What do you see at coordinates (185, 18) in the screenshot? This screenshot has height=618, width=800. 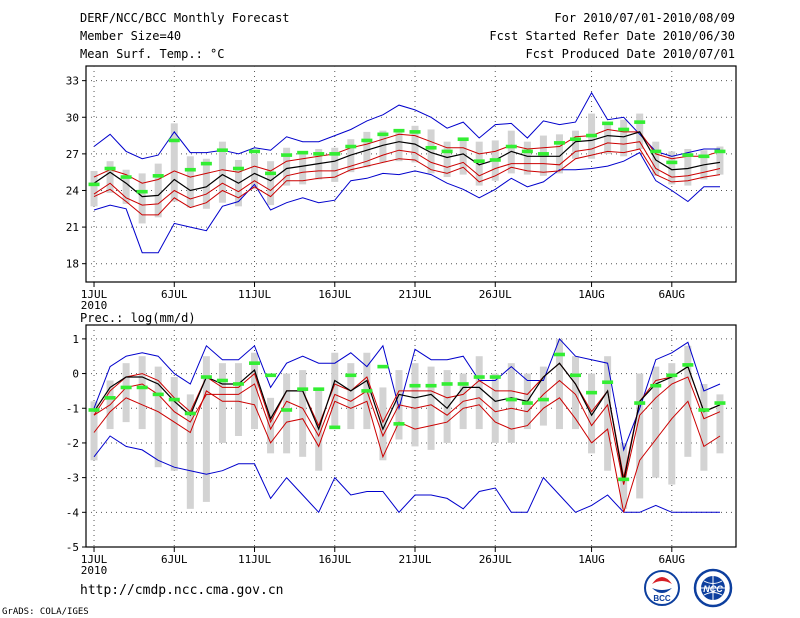 I see `figure-title: DERF/NCC/BCC Monthly Forecast` at bounding box center [185, 18].